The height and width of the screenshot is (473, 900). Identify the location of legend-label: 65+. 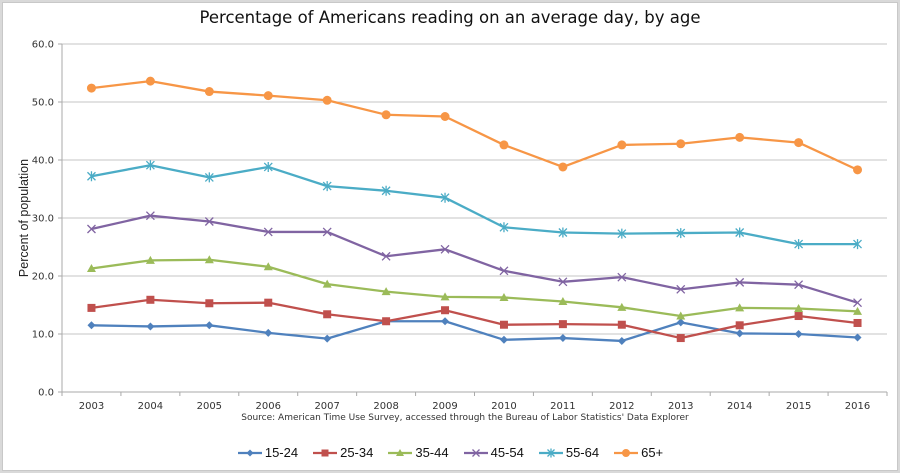
(652, 452).